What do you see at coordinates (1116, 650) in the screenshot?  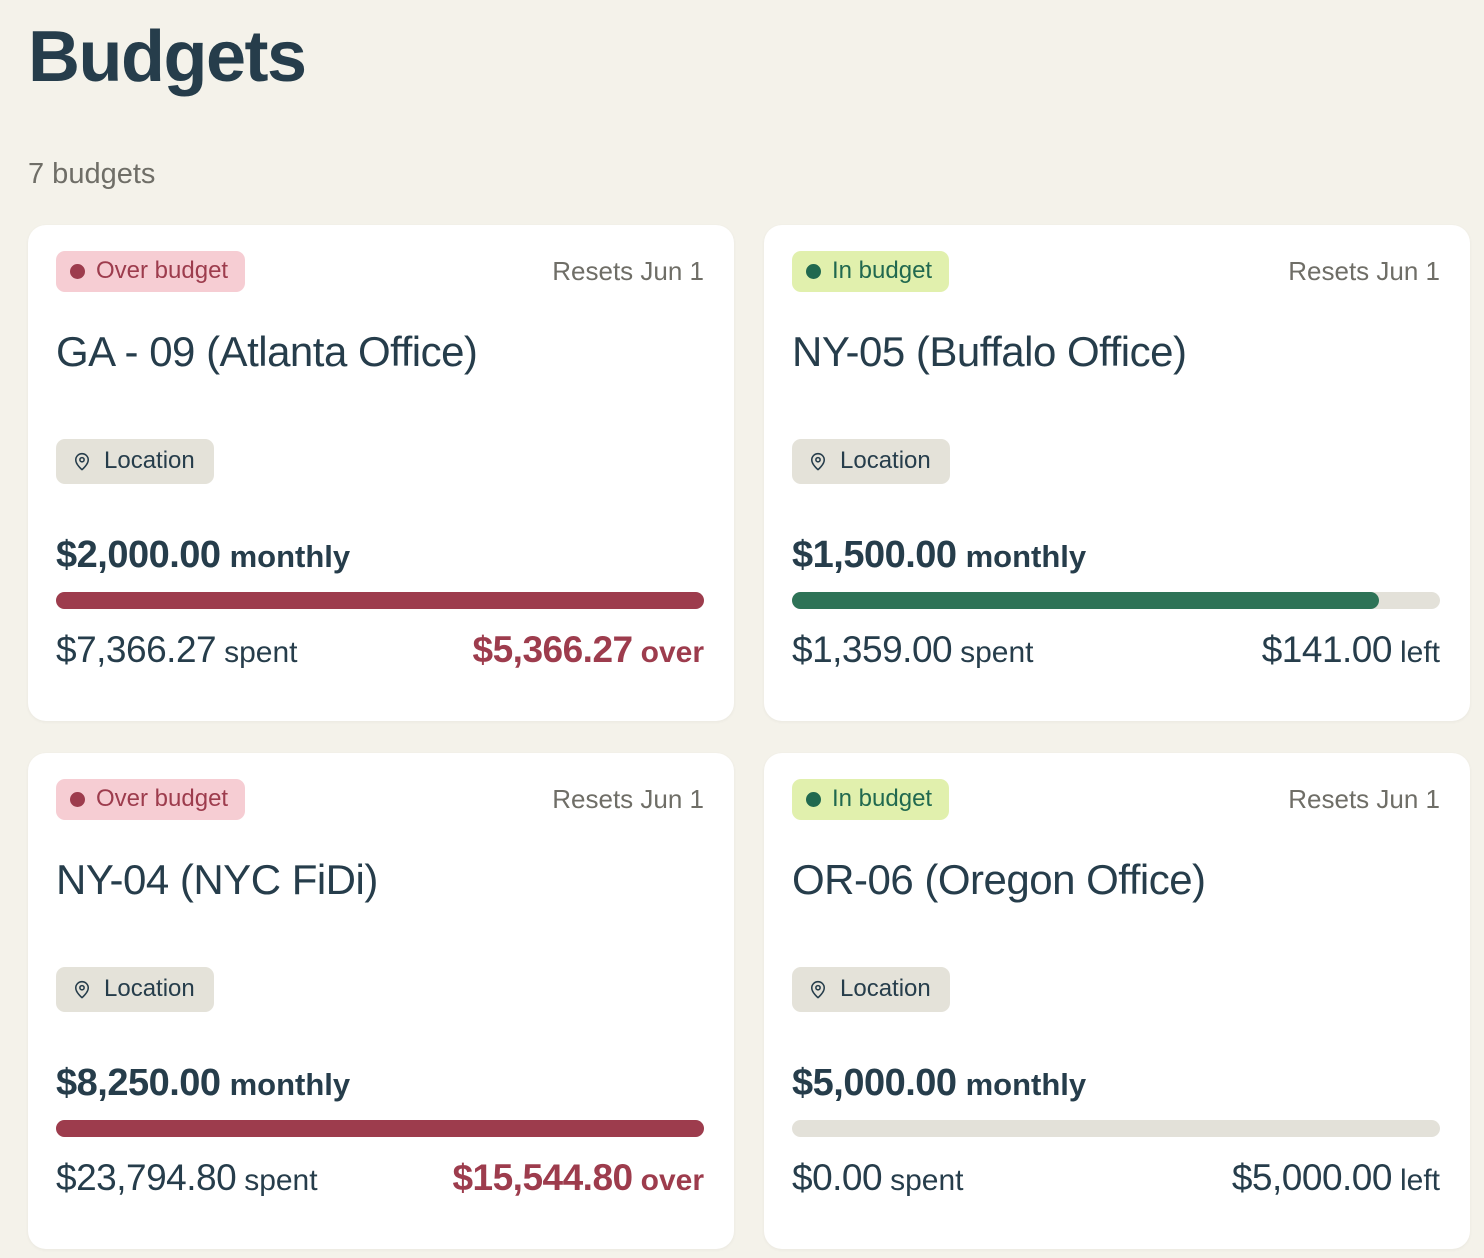 I see `spend-stats-row: $1,359.00 spent $141.00 left` at bounding box center [1116, 650].